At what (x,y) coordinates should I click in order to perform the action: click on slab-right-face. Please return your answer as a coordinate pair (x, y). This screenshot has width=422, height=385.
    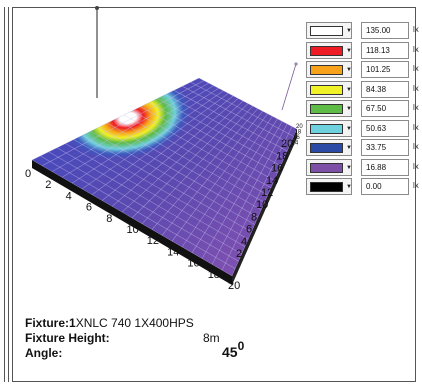
    Looking at the image, I should click on (264, 207).